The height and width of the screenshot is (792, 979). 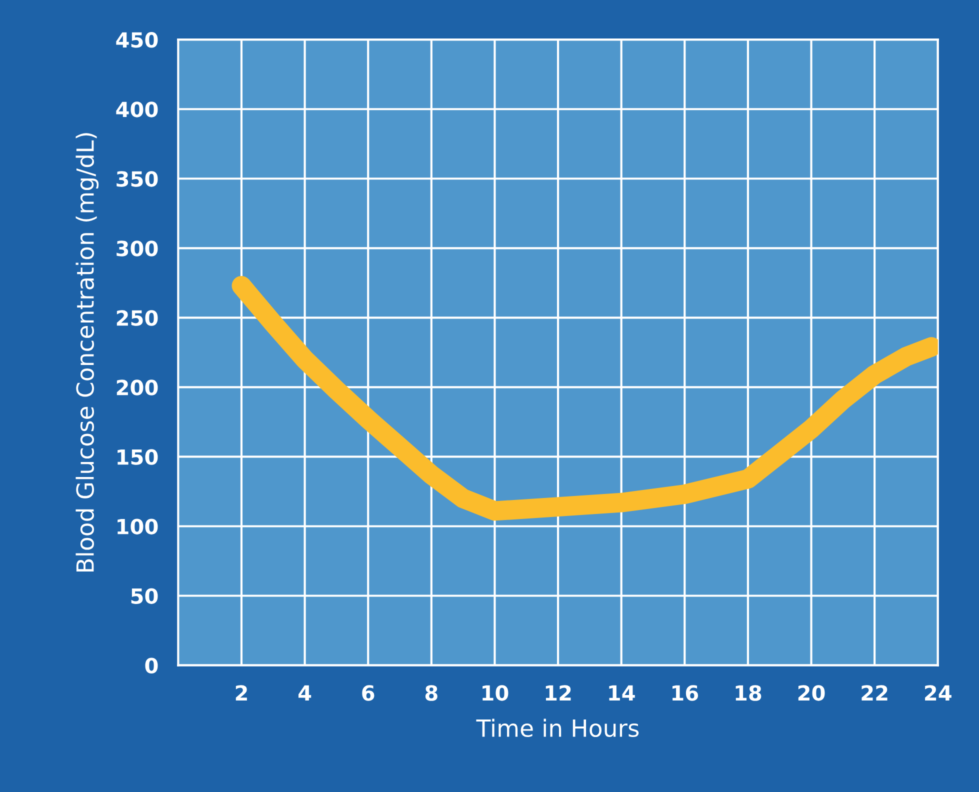 I want to click on x-tick-label: 6, so click(x=368, y=693).